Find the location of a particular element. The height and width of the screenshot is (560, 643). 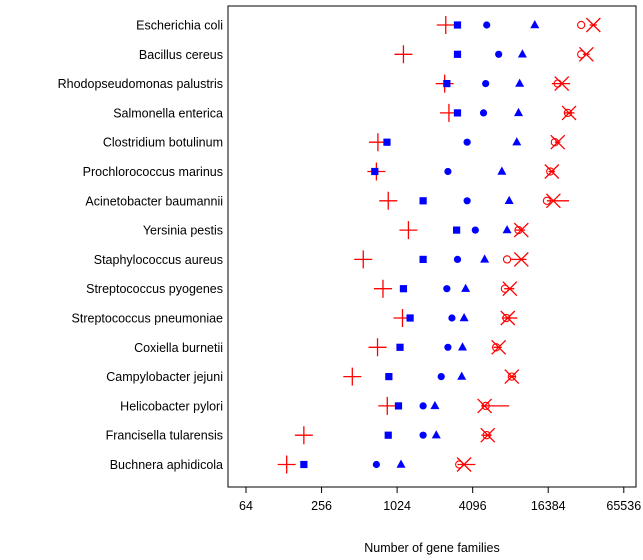

mark-square-acinetobacter-baumannii is located at coordinates (423, 201).